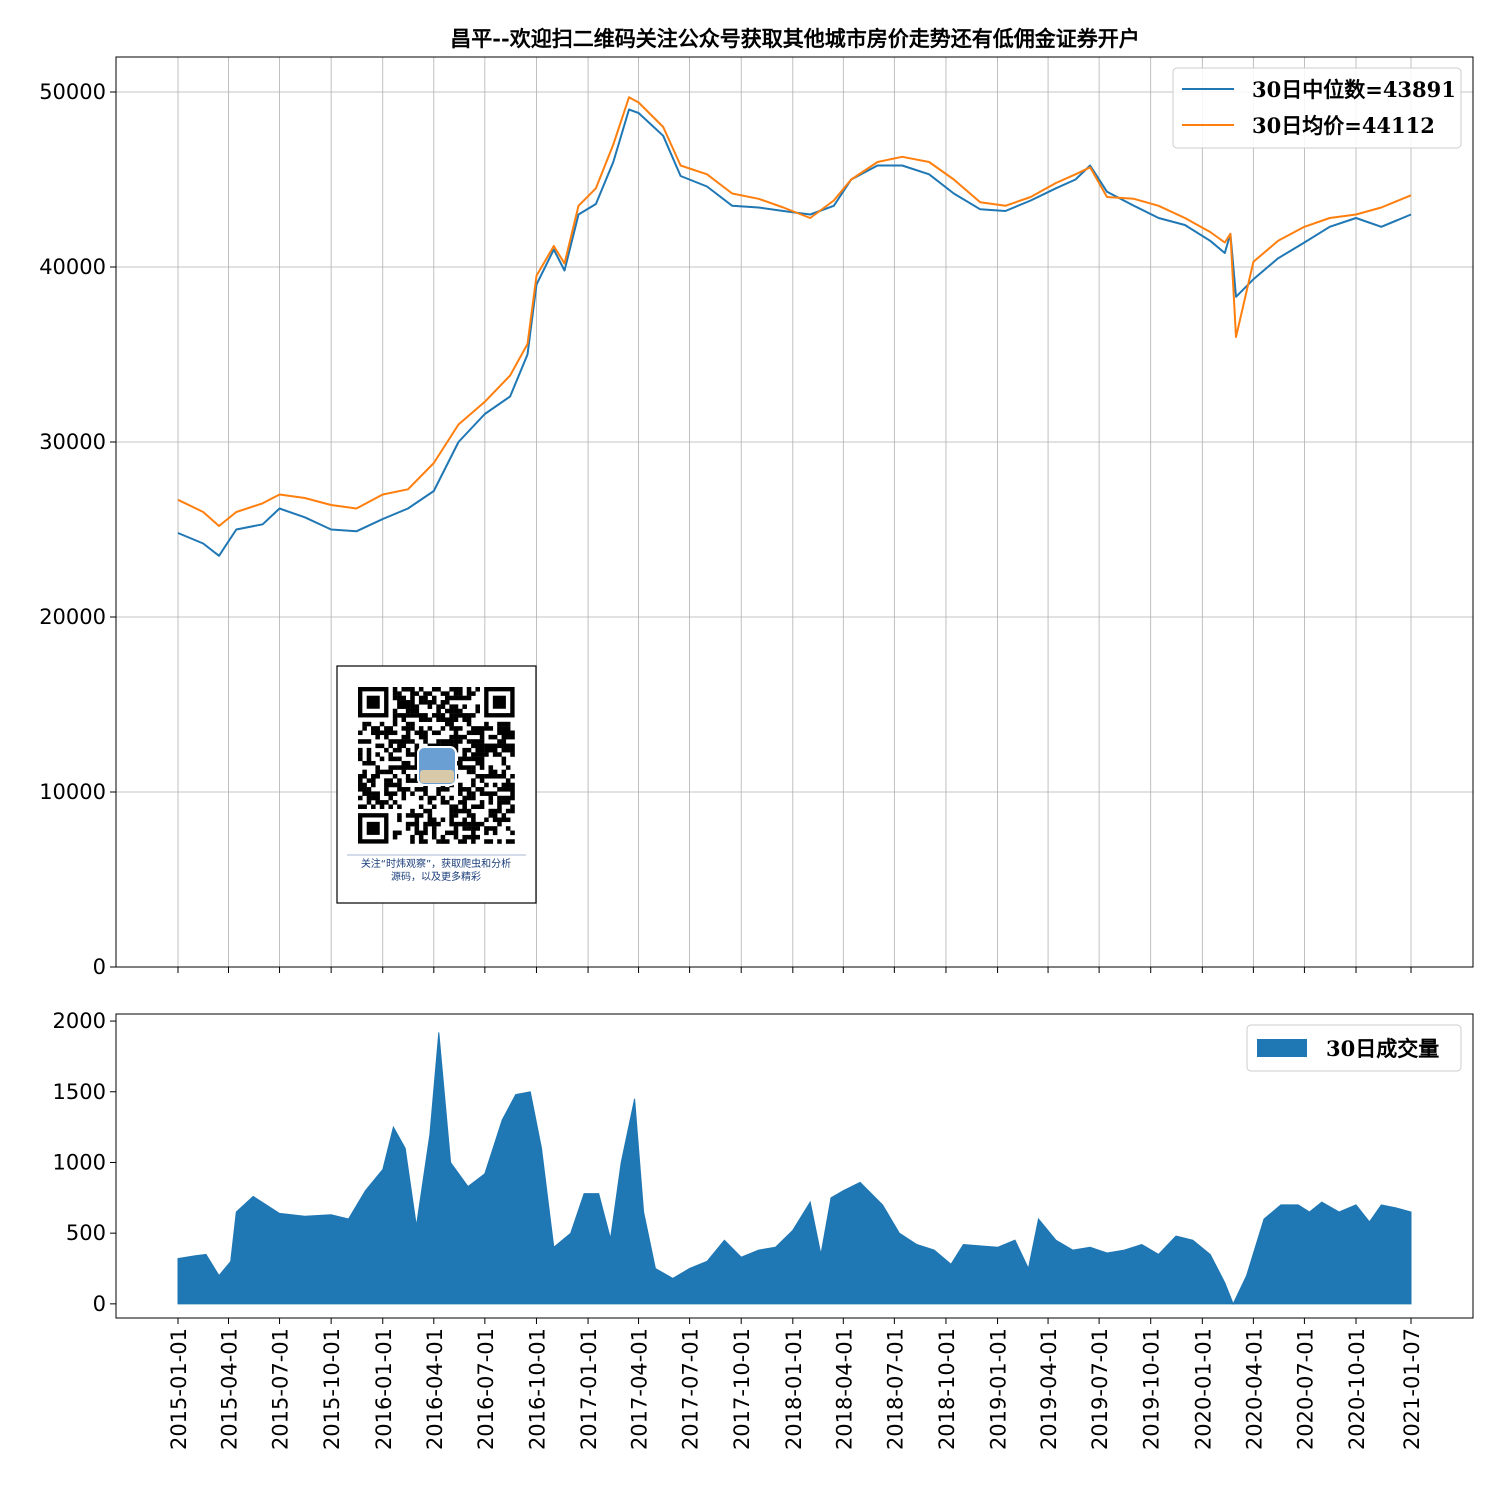  What do you see at coordinates (72, 442) in the screenshot?
I see `price-y-tick-label: 30000` at bounding box center [72, 442].